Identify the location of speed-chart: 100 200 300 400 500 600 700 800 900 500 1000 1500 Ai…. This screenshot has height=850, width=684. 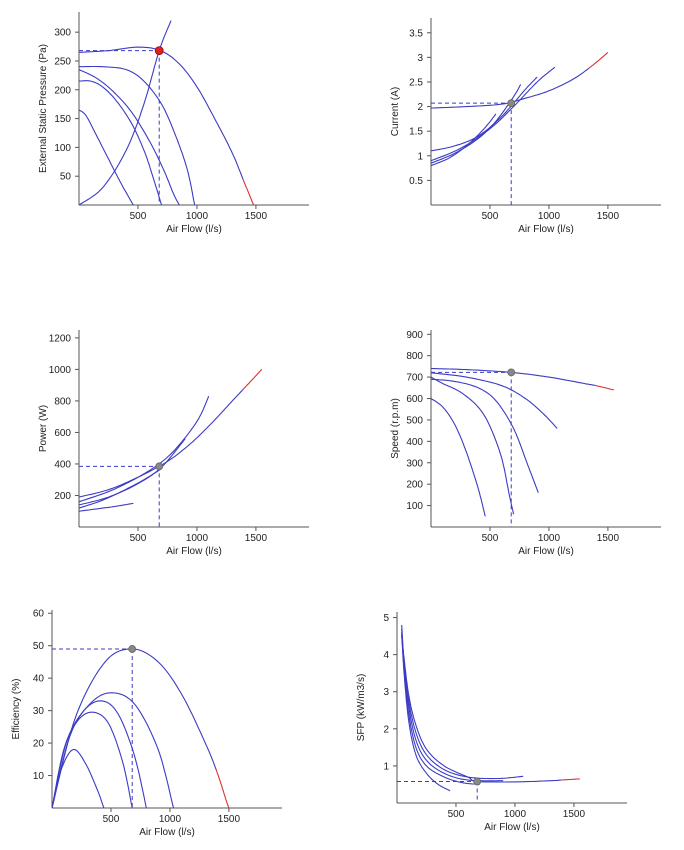
(525, 443).